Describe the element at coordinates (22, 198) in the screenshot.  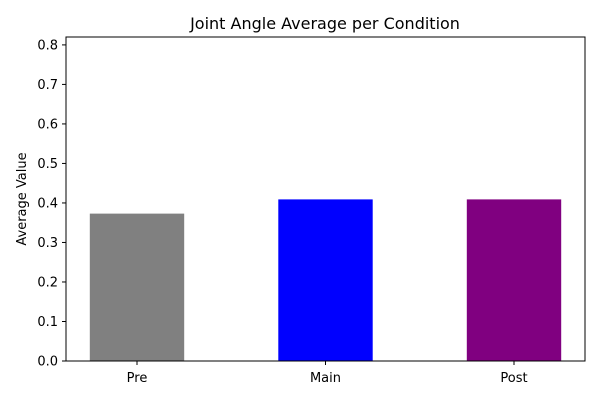
I see `y-axis-label: Average Value` at that location.